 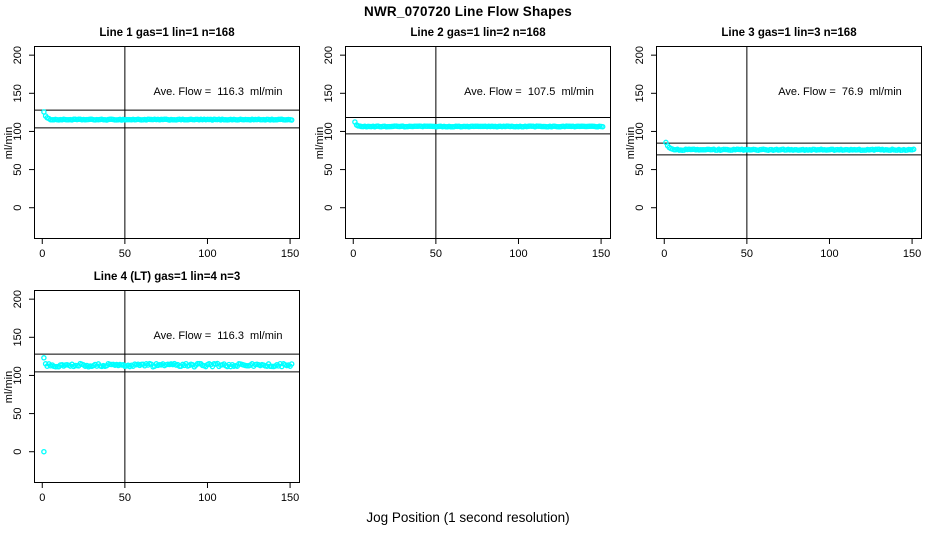 What do you see at coordinates (167, 33) in the screenshot?
I see `panel-title-line1: Line 1 gas=1 lin=1 n=168` at bounding box center [167, 33].